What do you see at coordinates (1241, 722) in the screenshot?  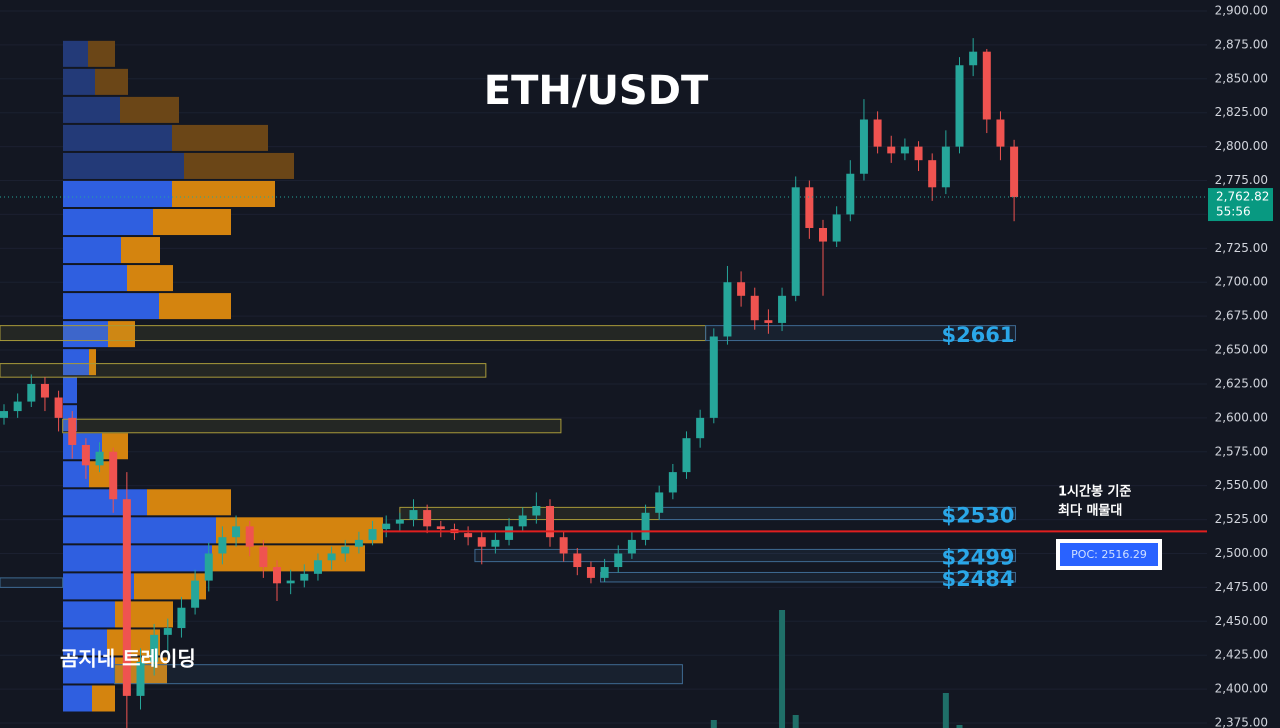 I see `y-tick-label: 2,375.00` at bounding box center [1241, 722].